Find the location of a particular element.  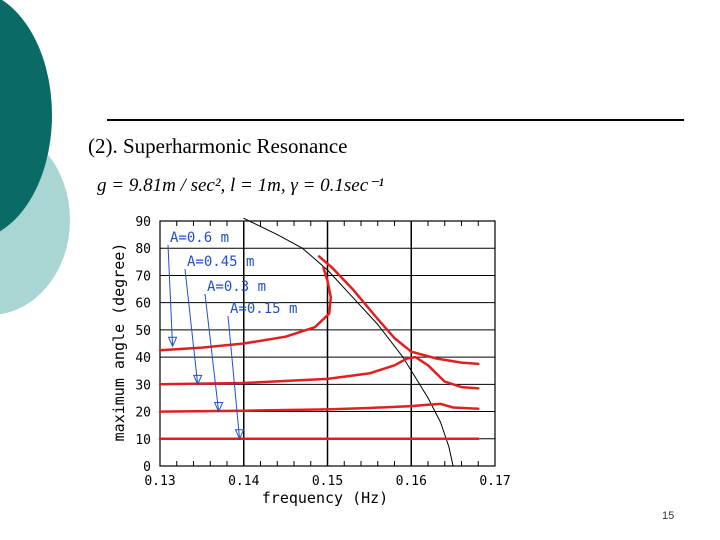

y-tick-label: 40 is located at coordinates (143, 358).